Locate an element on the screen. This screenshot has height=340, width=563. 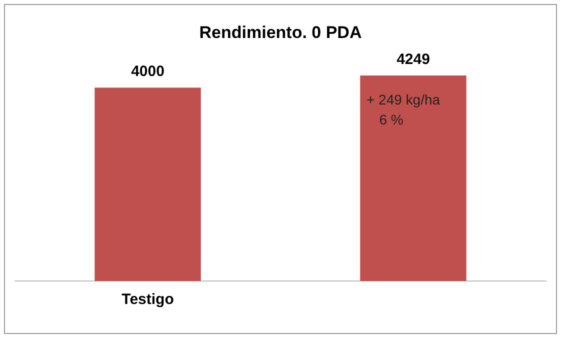
x-tick-label: Testigo is located at coordinates (148, 299).